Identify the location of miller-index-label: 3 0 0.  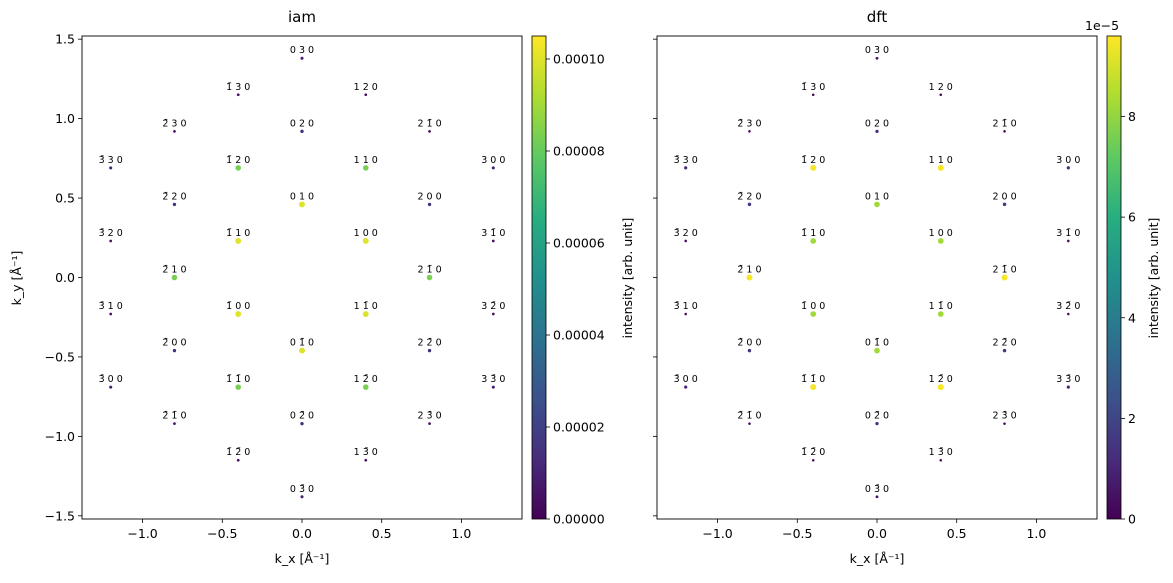
(1068, 160).